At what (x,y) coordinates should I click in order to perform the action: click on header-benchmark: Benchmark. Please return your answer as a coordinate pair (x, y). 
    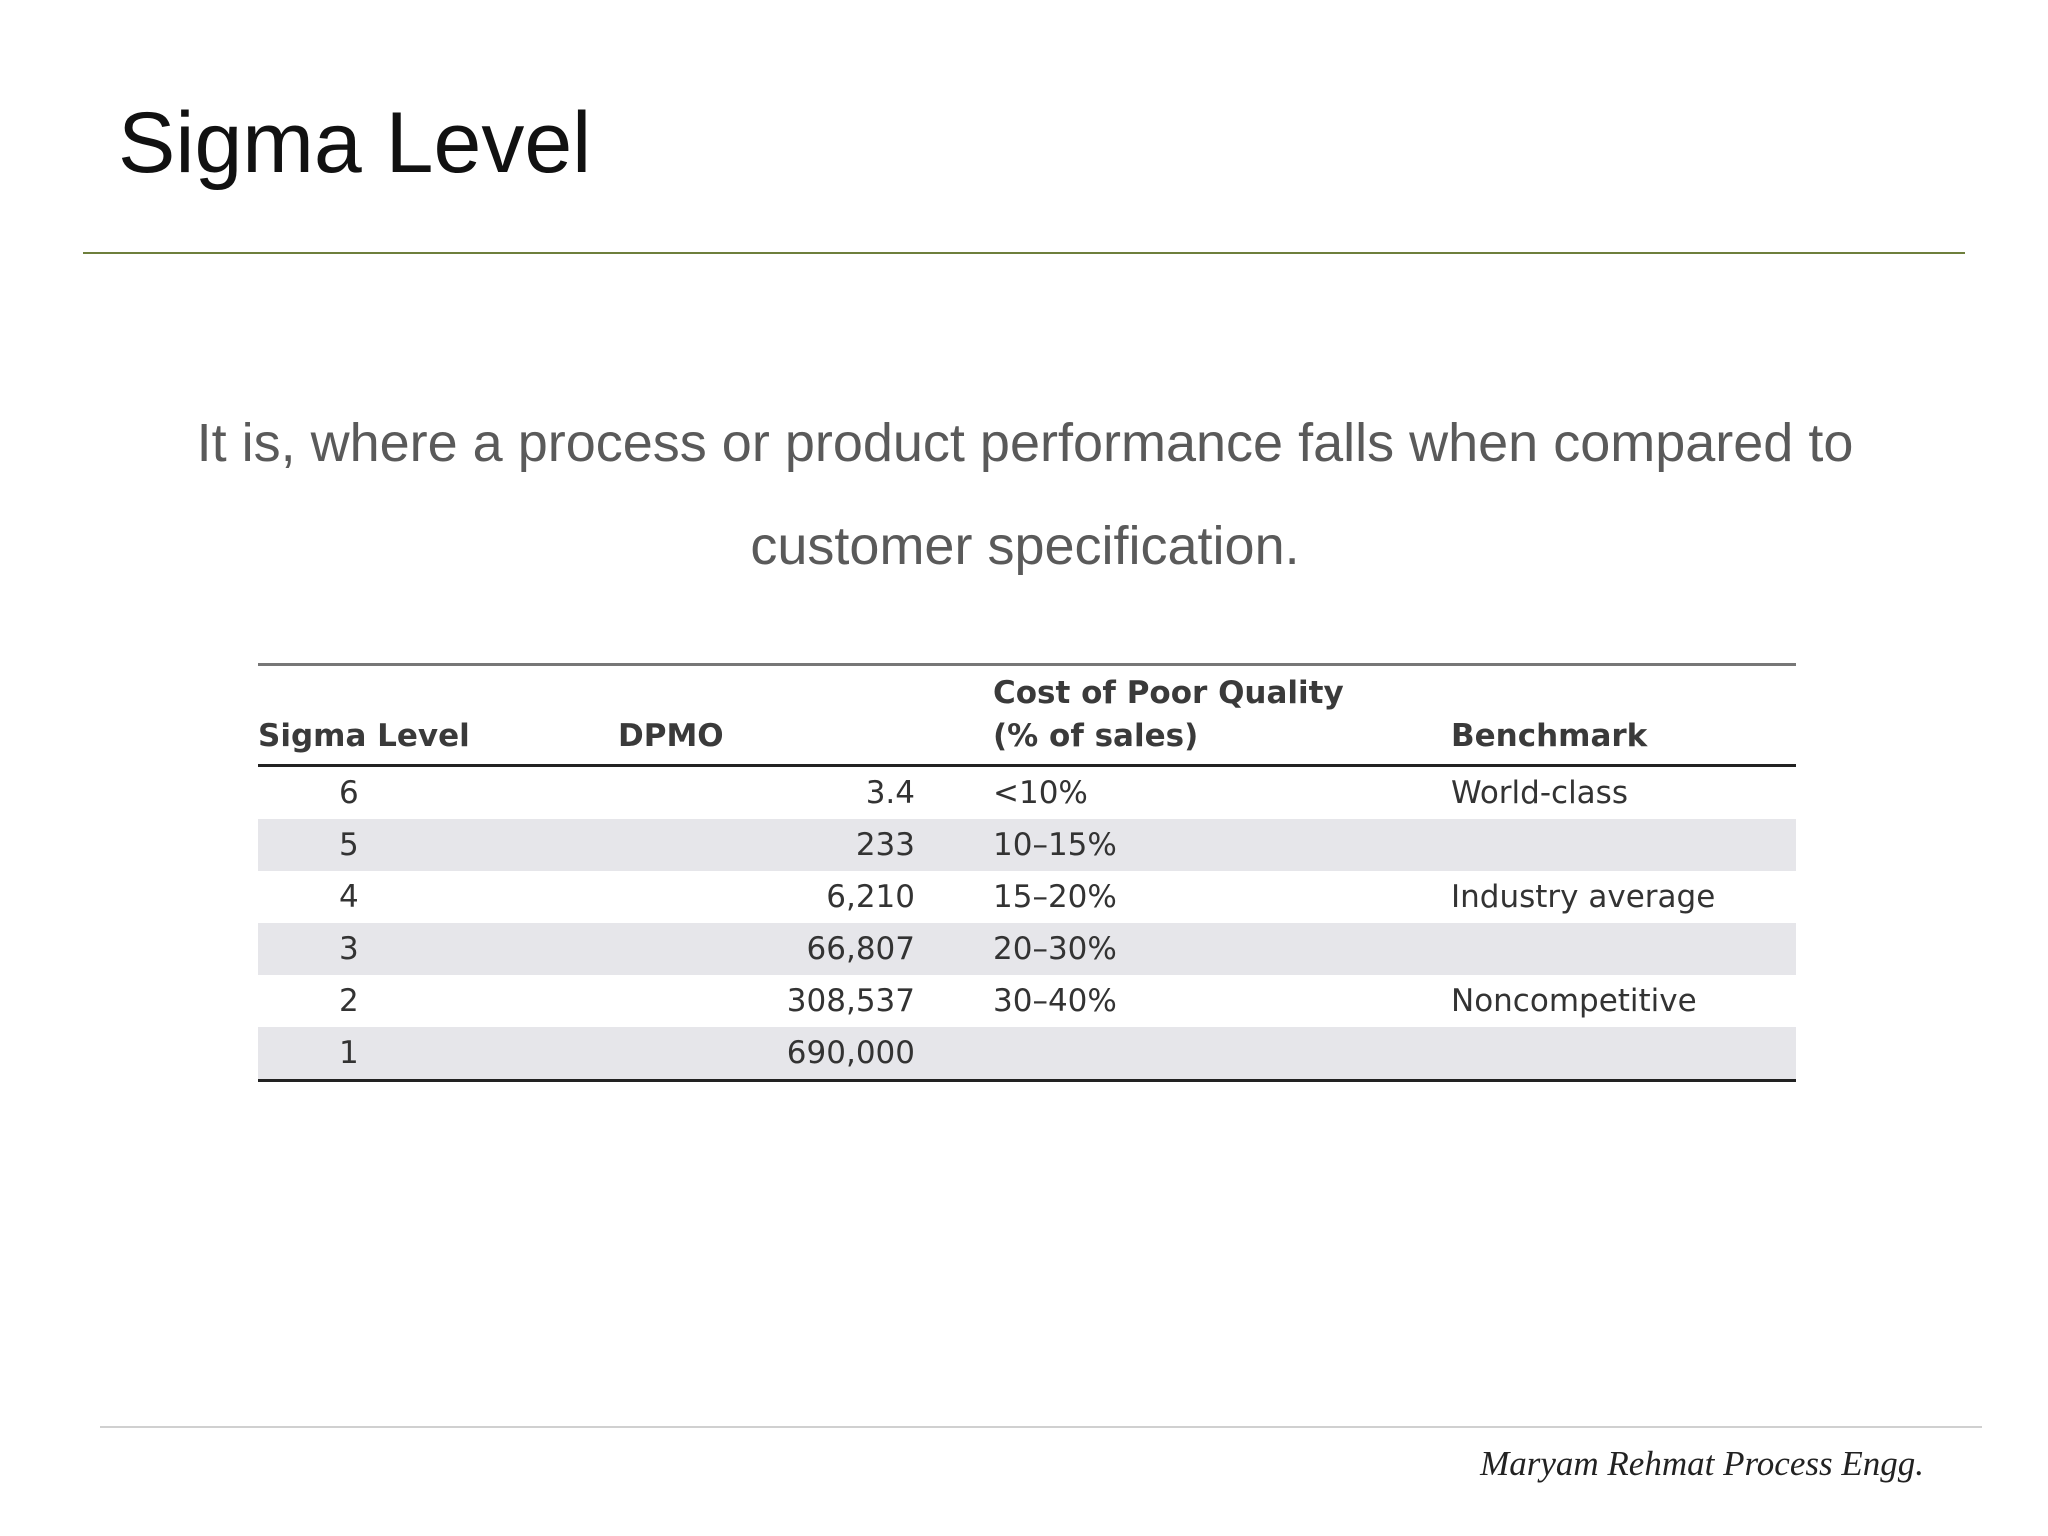
    Looking at the image, I should click on (1623, 715).